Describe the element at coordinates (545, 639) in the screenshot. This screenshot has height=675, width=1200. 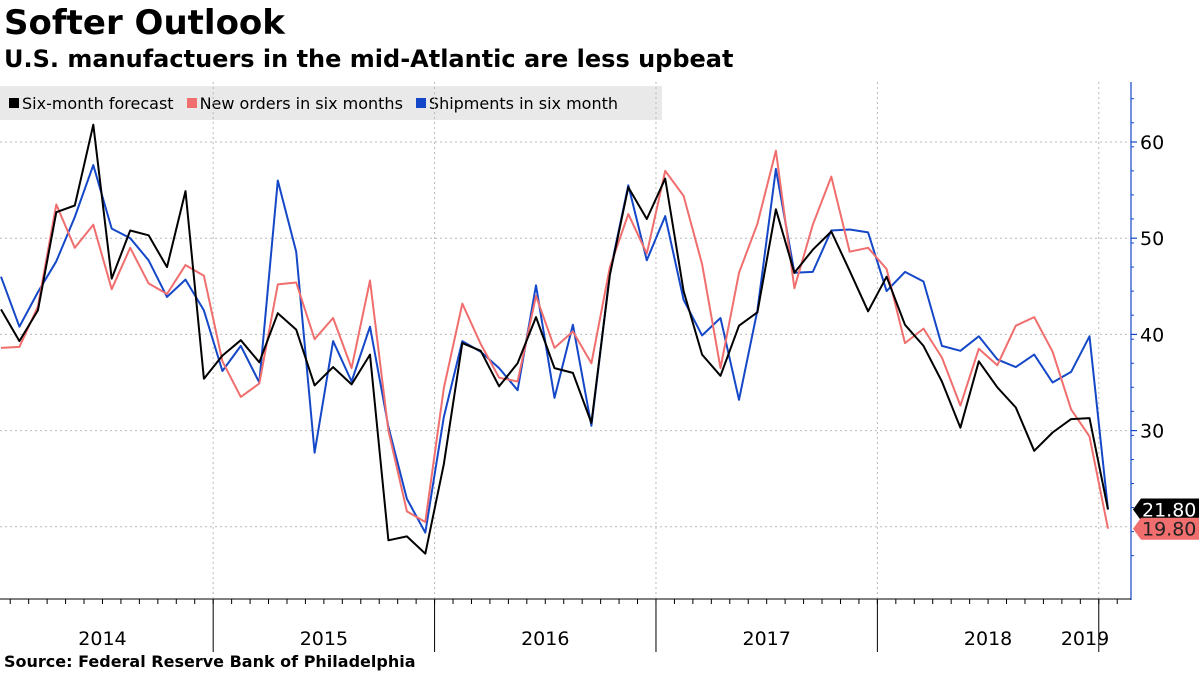
I see `x-tick-label-2016: 2016` at that location.